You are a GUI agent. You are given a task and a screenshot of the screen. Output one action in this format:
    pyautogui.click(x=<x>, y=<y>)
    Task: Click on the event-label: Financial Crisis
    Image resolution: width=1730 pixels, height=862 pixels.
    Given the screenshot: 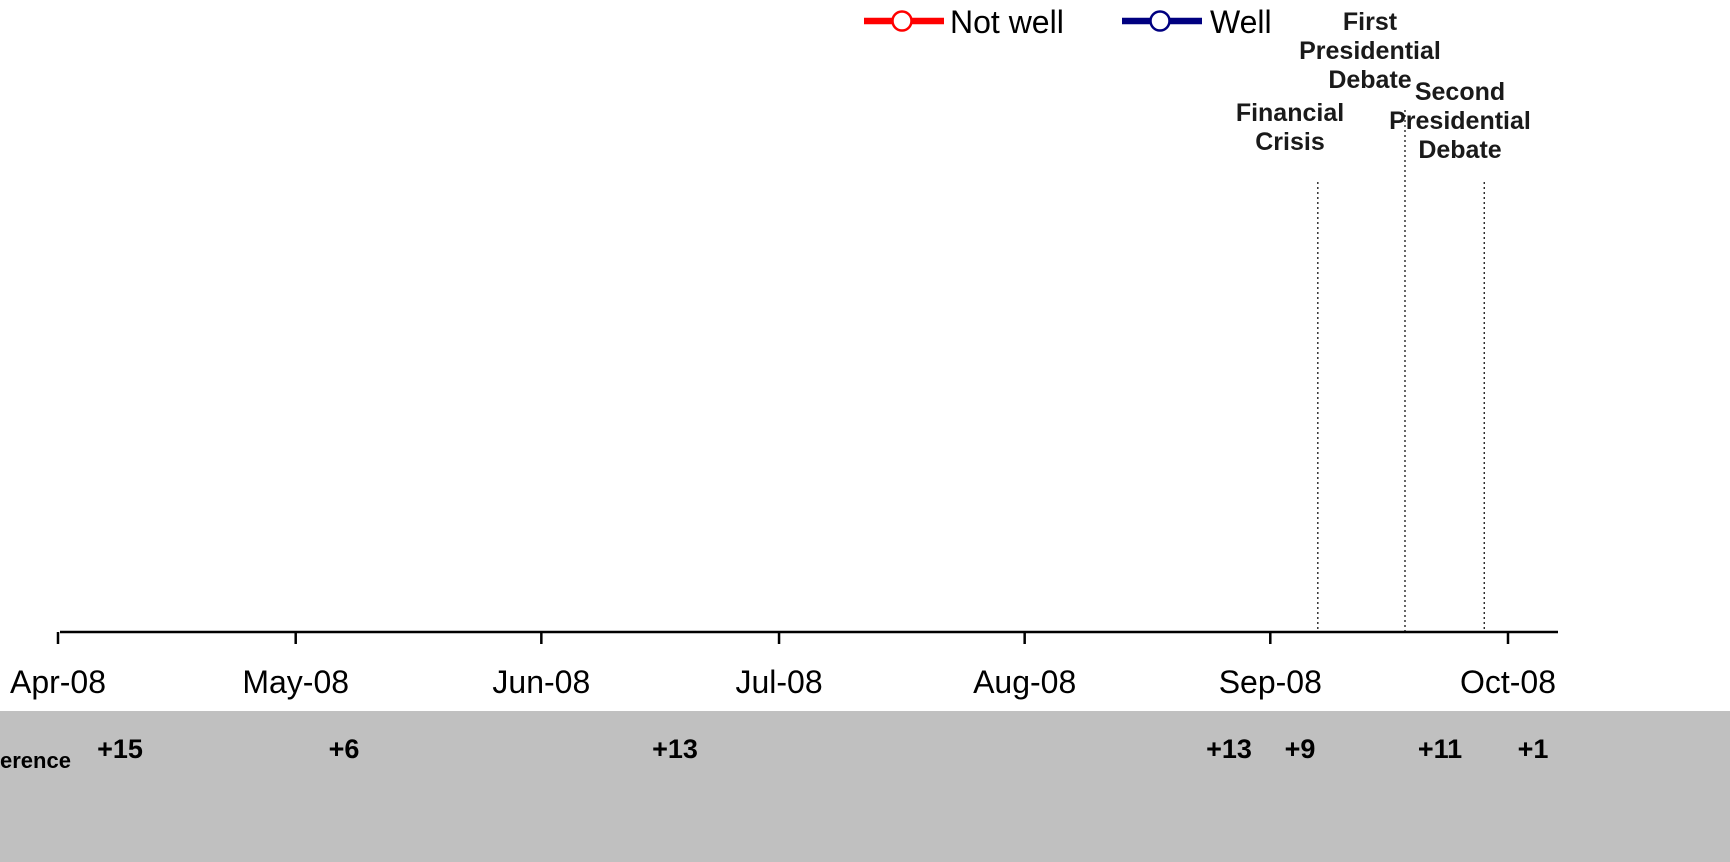 What is the action you would take?
    pyautogui.click(x=1290, y=127)
    